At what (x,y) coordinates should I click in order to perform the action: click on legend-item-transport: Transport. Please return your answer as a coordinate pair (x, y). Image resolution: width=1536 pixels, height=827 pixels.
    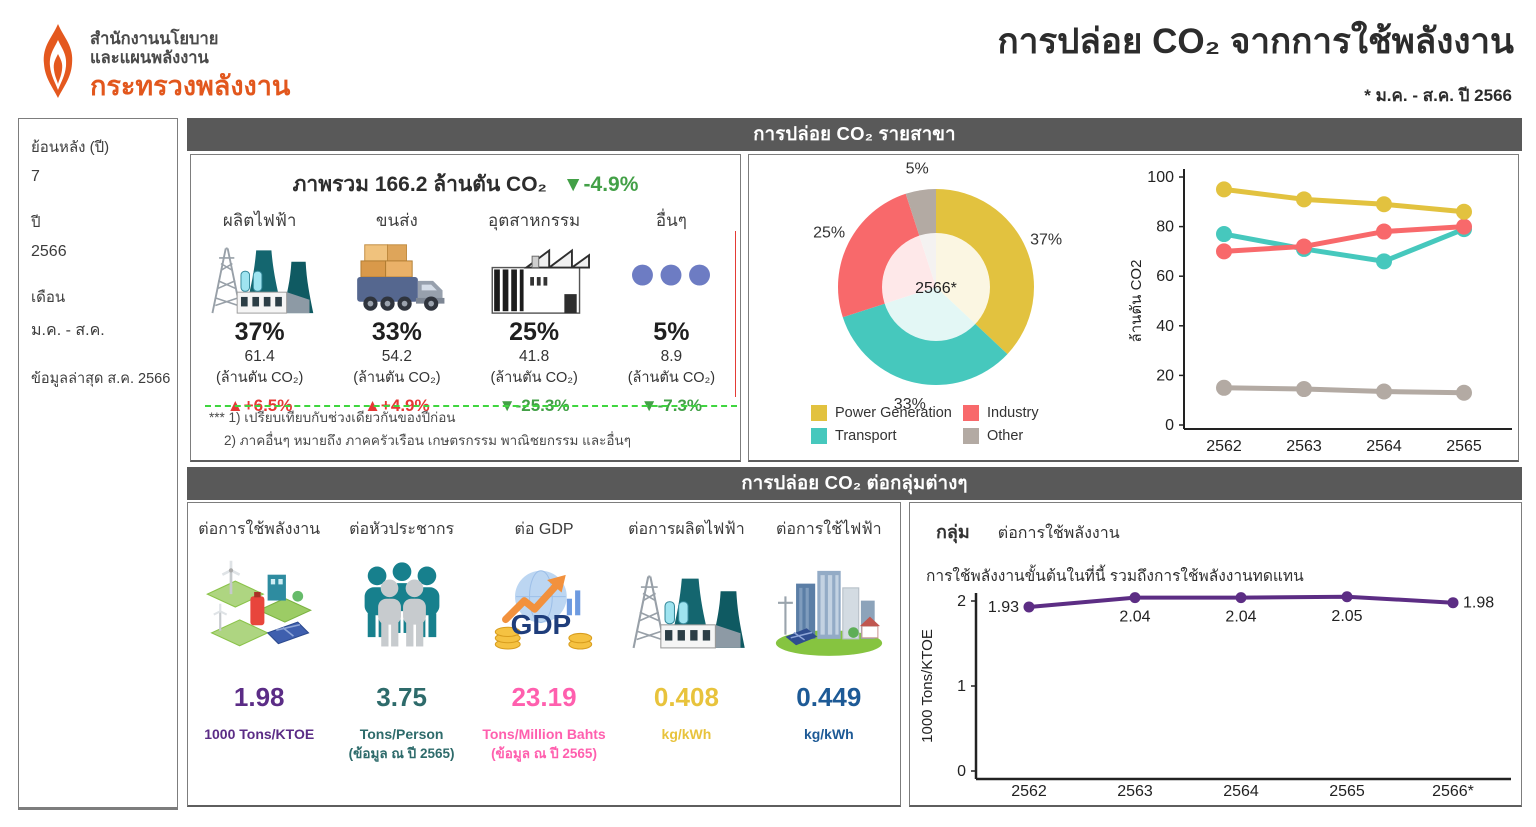
    Looking at the image, I should click on (887, 436).